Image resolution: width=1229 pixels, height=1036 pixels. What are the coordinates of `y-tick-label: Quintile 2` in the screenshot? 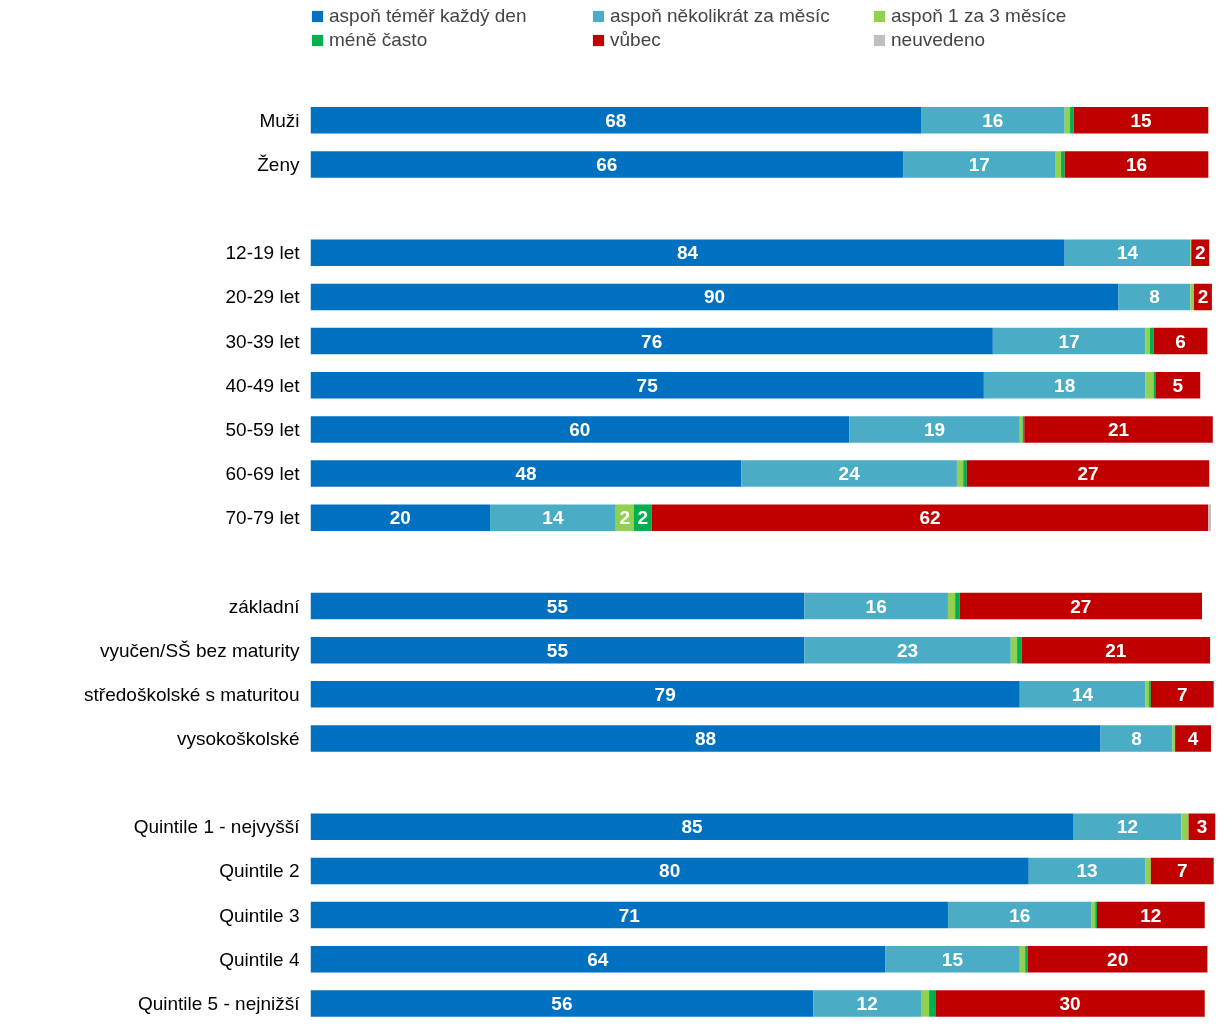 It's located at (259, 871).